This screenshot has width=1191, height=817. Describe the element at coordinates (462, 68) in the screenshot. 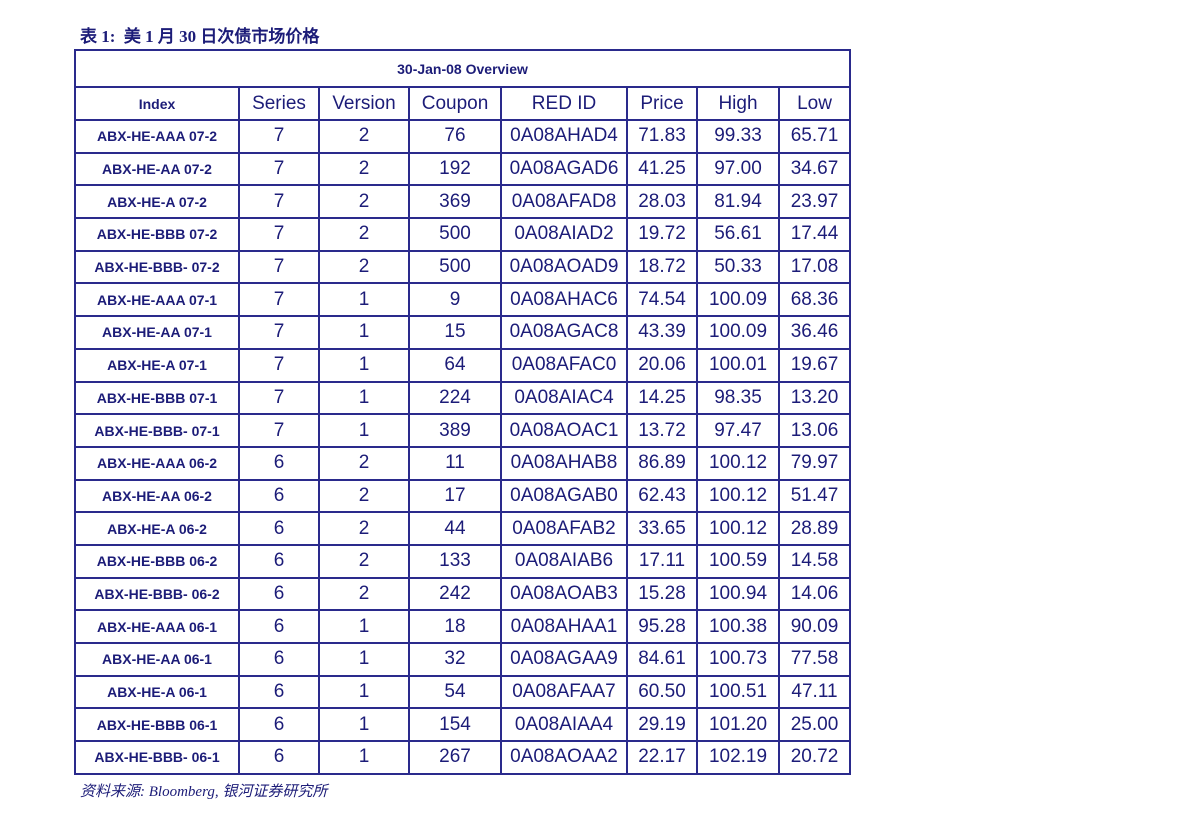

I see `table-caption: 30-Jan-08 Overview` at that location.